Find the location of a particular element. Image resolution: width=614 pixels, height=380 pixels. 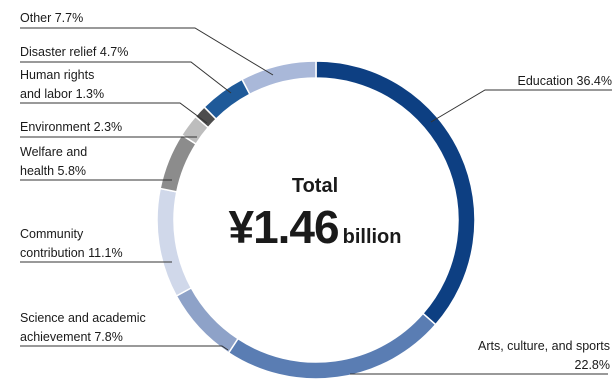

donut-center-total: Total ¥1.46 billion is located at coordinates (315, 214).